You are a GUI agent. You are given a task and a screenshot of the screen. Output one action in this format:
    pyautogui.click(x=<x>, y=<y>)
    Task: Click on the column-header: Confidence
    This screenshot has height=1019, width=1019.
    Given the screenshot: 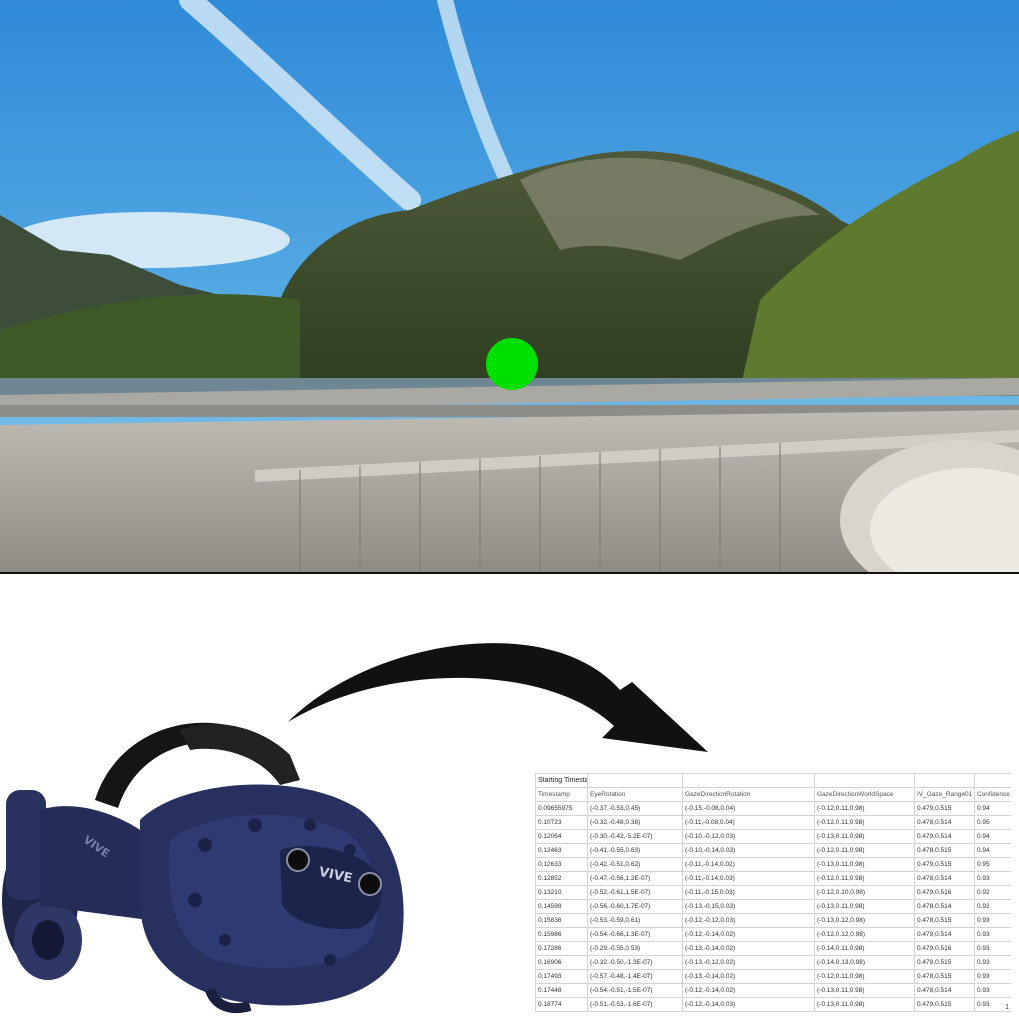 What is the action you would take?
    pyautogui.click(x=992, y=794)
    